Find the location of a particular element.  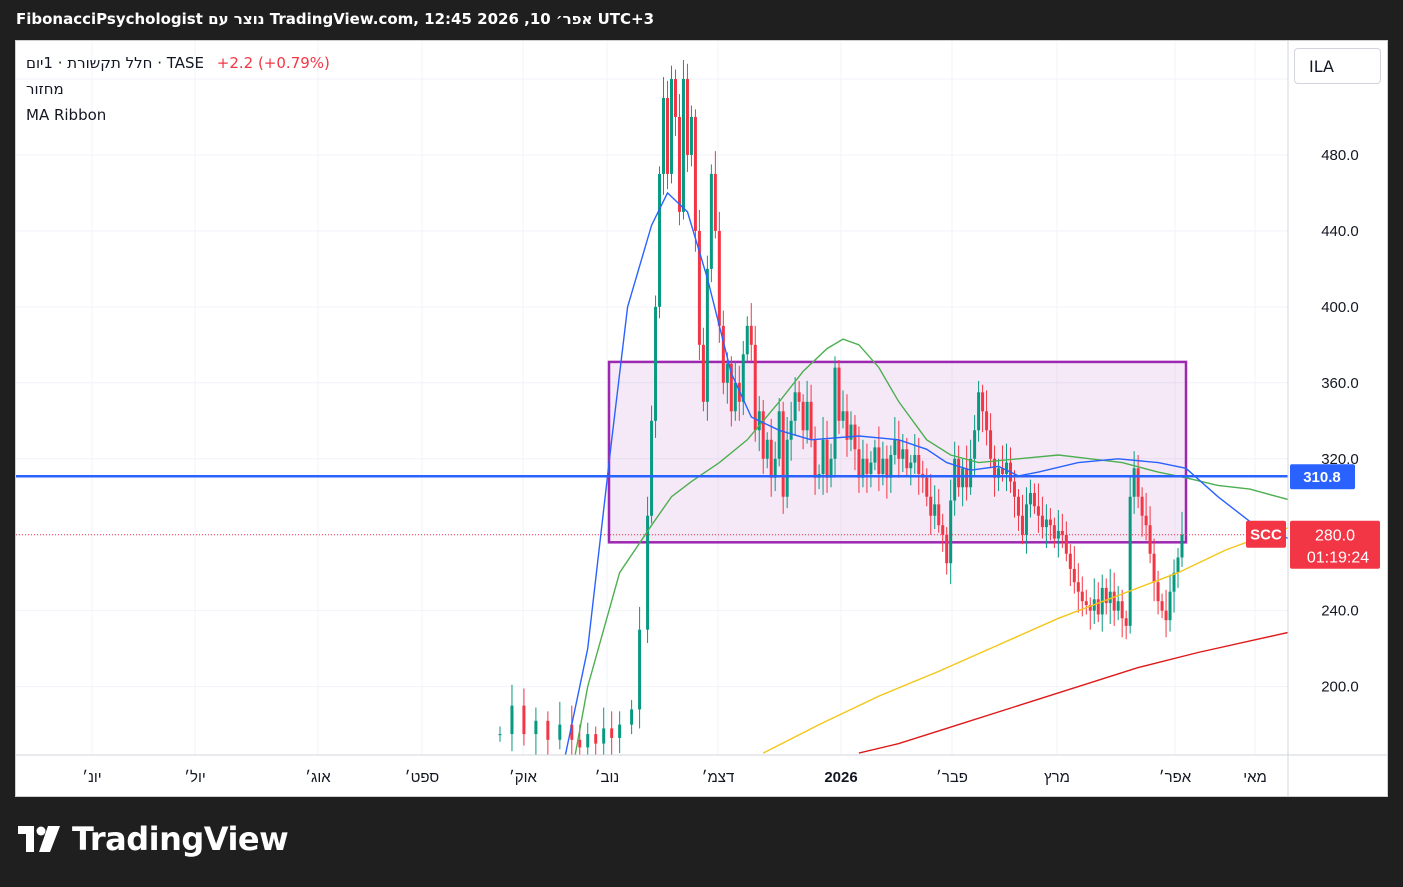

legend-ma-ribbon: MA Ribbon is located at coordinates (66, 115).